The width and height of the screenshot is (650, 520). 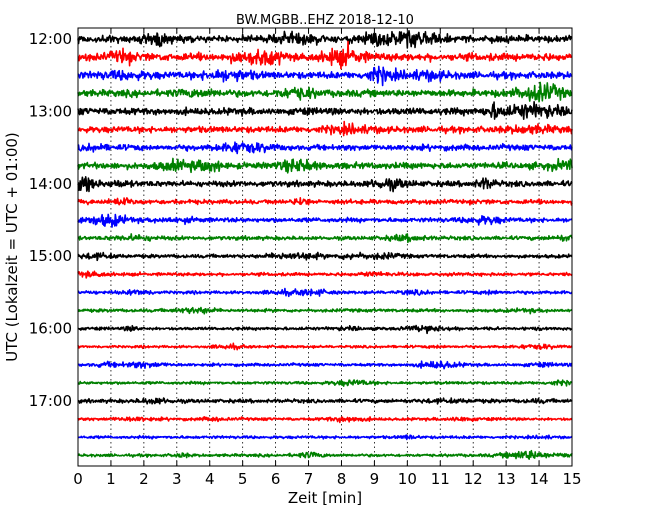 I want to click on x-tick-label: 4, so click(x=210, y=479).